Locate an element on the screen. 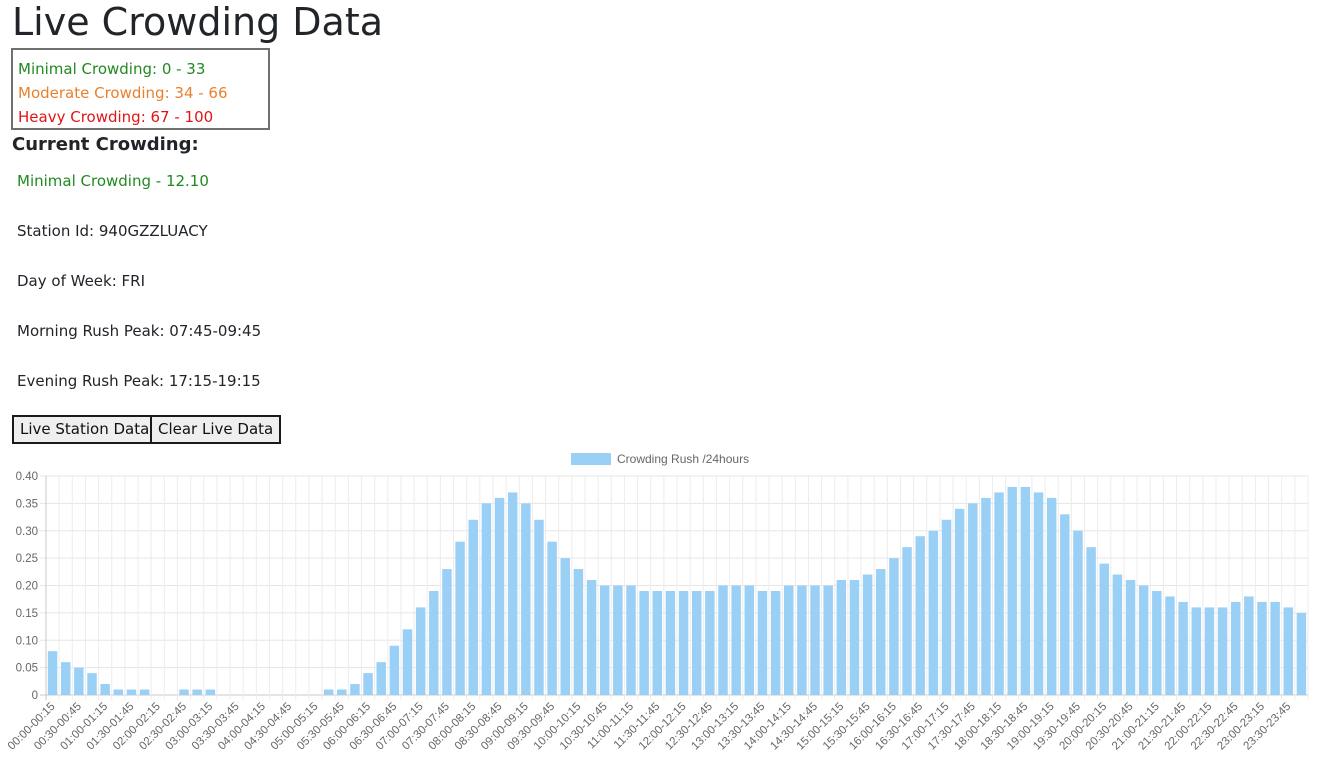 This screenshot has height=778, width=1334. y-tick-label: 0 is located at coordinates (35, 696).